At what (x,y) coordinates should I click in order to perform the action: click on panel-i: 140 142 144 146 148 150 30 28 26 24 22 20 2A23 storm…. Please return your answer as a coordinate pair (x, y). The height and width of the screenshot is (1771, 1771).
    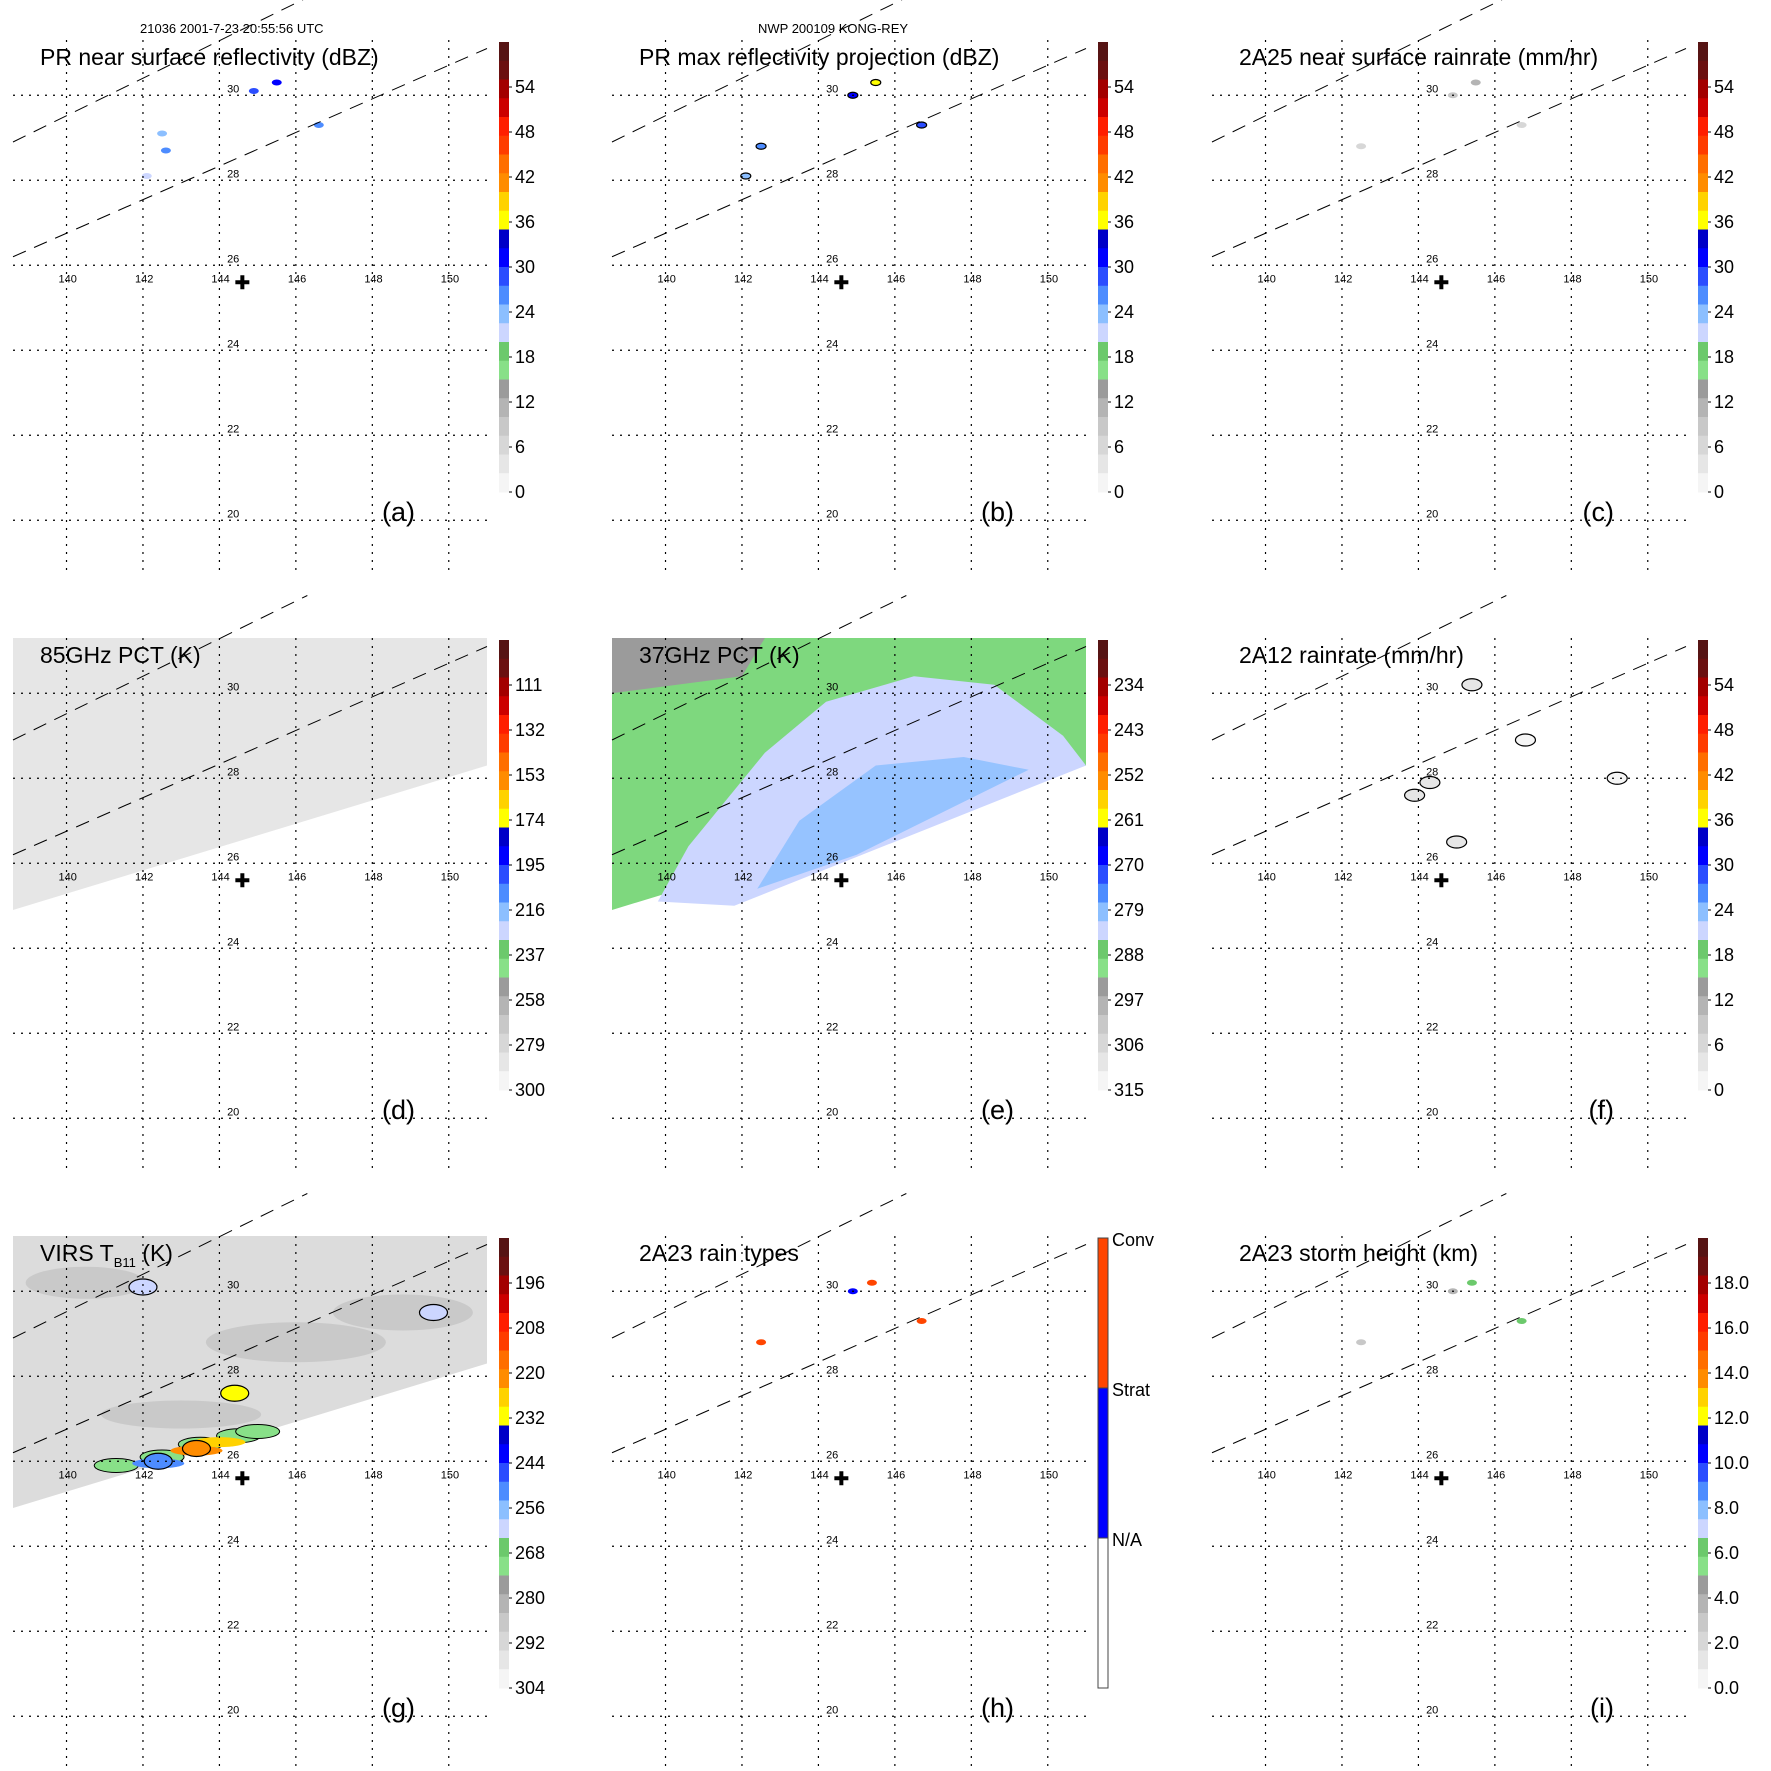
    Looking at the image, I should click on (1480, 1479).